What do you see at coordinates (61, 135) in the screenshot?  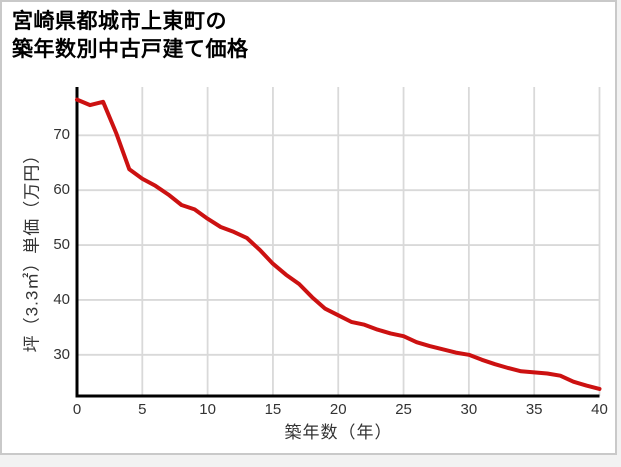 I see `y-tick-label: 70` at bounding box center [61, 135].